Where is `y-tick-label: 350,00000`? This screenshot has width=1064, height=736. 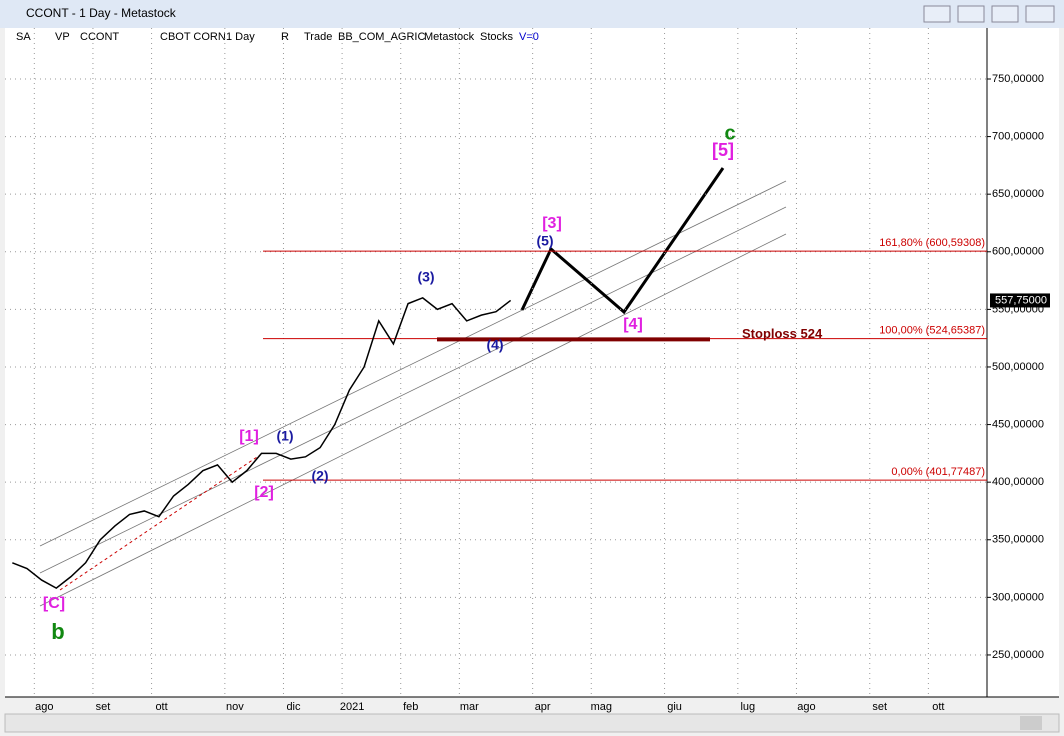
y-tick-label: 350,00000 is located at coordinates (1018, 540).